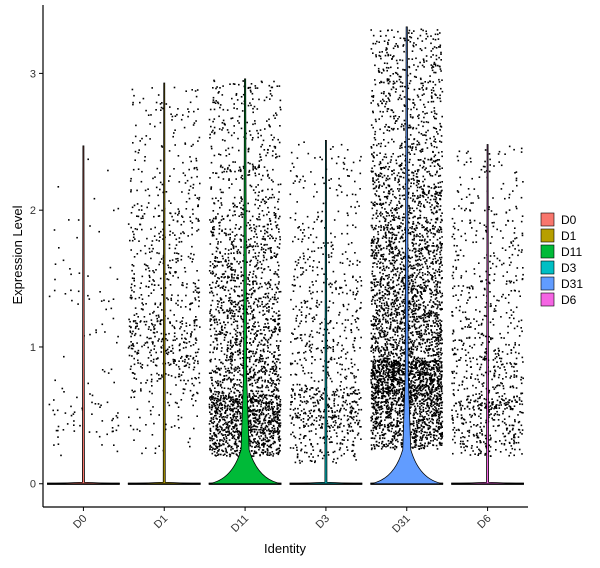 The height and width of the screenshot is (568, 600). Describe the element at coordinates (240, 524) in the screenshot. I see `x-tick-label: D11` at that location.